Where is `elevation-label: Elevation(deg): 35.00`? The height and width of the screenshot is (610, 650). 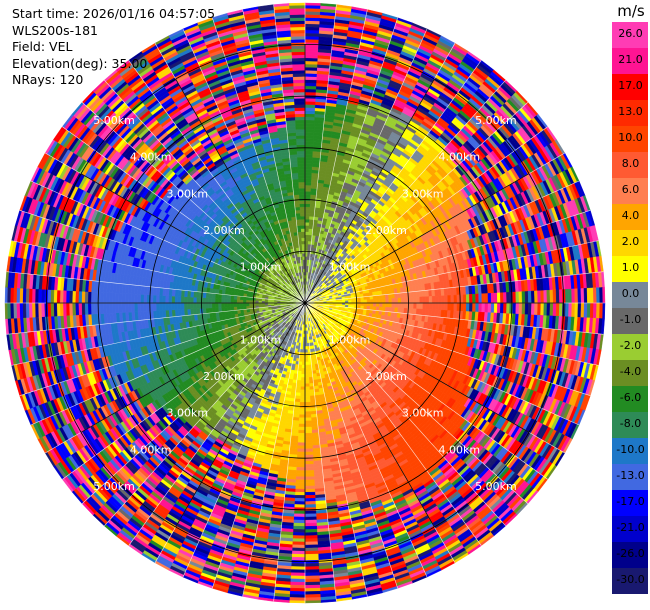 elevation-label: Elevation(deg): 35.00 is located at coordinates (80, 63).